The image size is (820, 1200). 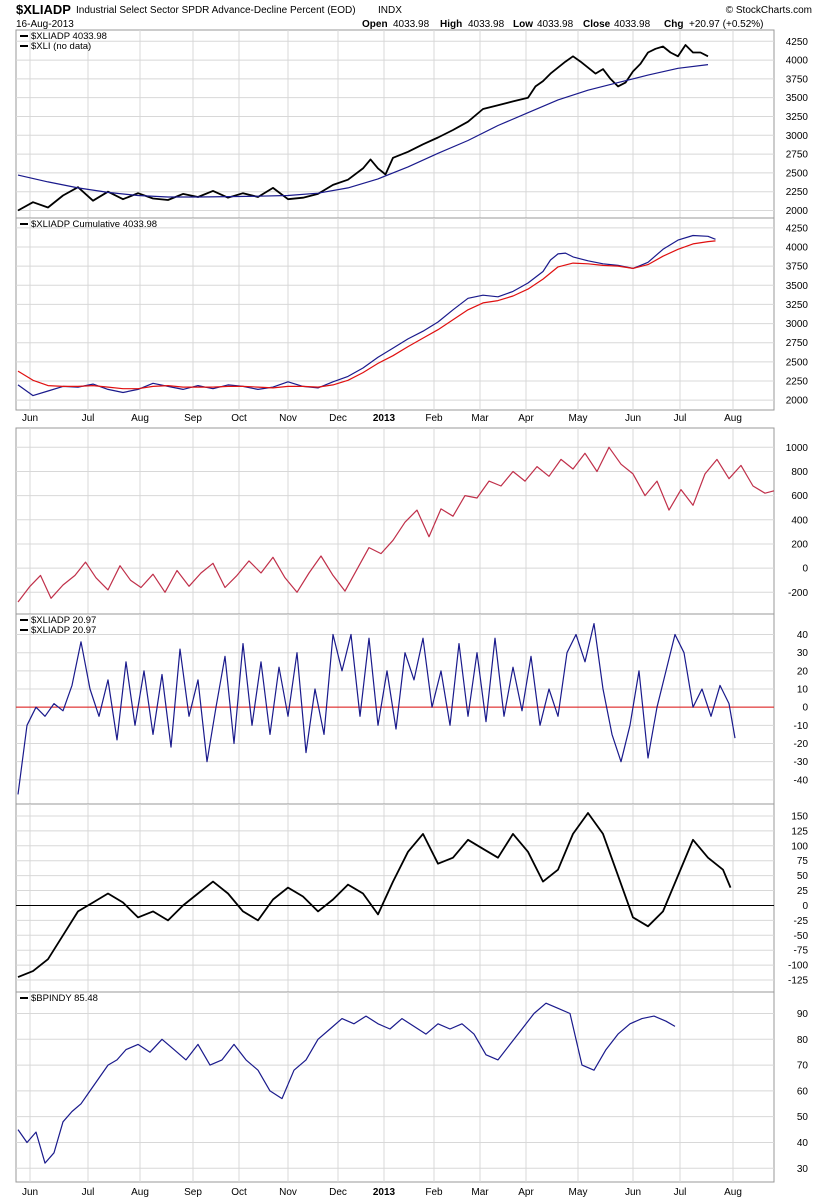 What do you see at coordinates (803, 690) in the screenshot?
I see `y-tick-label: 10` at bounding box center [803, 690].